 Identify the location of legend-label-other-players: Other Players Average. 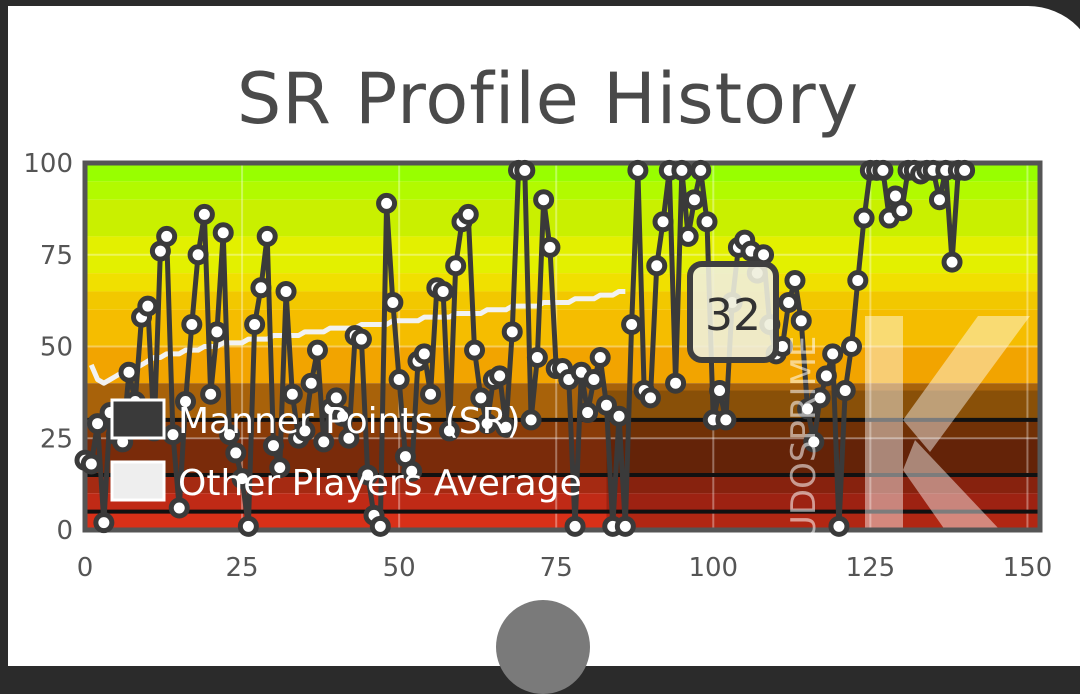
(380, 483).